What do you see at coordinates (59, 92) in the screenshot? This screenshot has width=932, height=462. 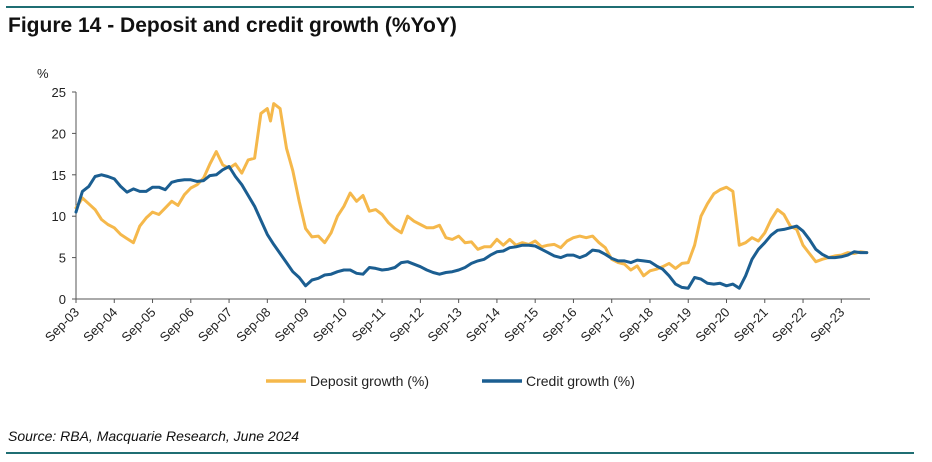 I see `y-tick-label: 25` at bounding box center [59, 92].